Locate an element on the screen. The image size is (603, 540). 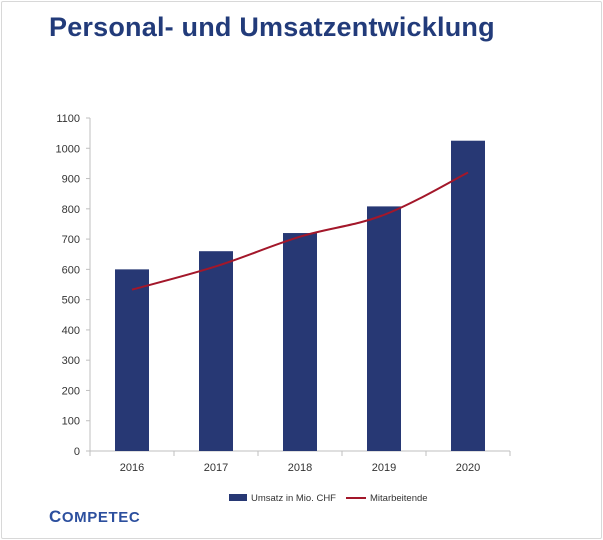
y-tick-label: 500 is located at coordinates (71, 301).